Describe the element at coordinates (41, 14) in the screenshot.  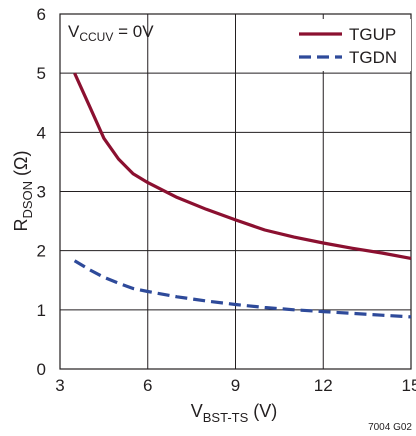
I see `y-tick-label-6: 6` at that location.